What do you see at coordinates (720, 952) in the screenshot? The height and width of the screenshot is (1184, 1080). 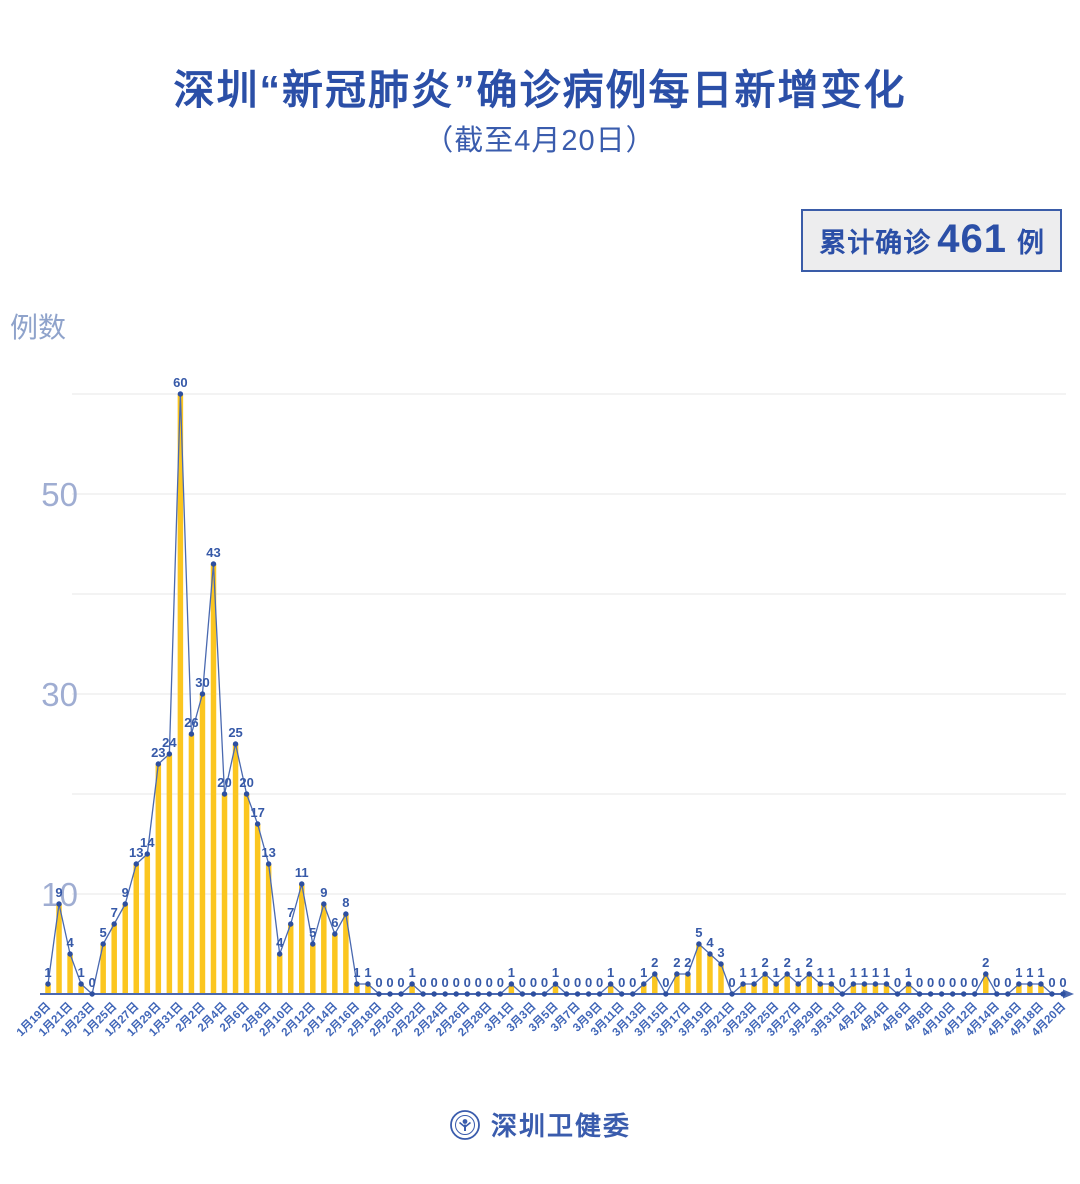 I see `data-point-label: 3` at bounding box center [720, 952].